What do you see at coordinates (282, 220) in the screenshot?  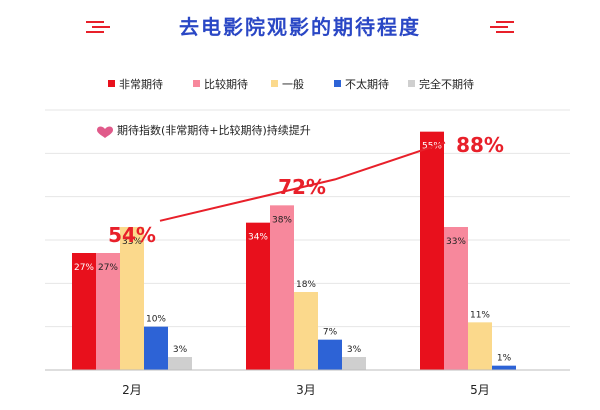 I see `bar-value-label: 38%` at bounding box center [282, 220].